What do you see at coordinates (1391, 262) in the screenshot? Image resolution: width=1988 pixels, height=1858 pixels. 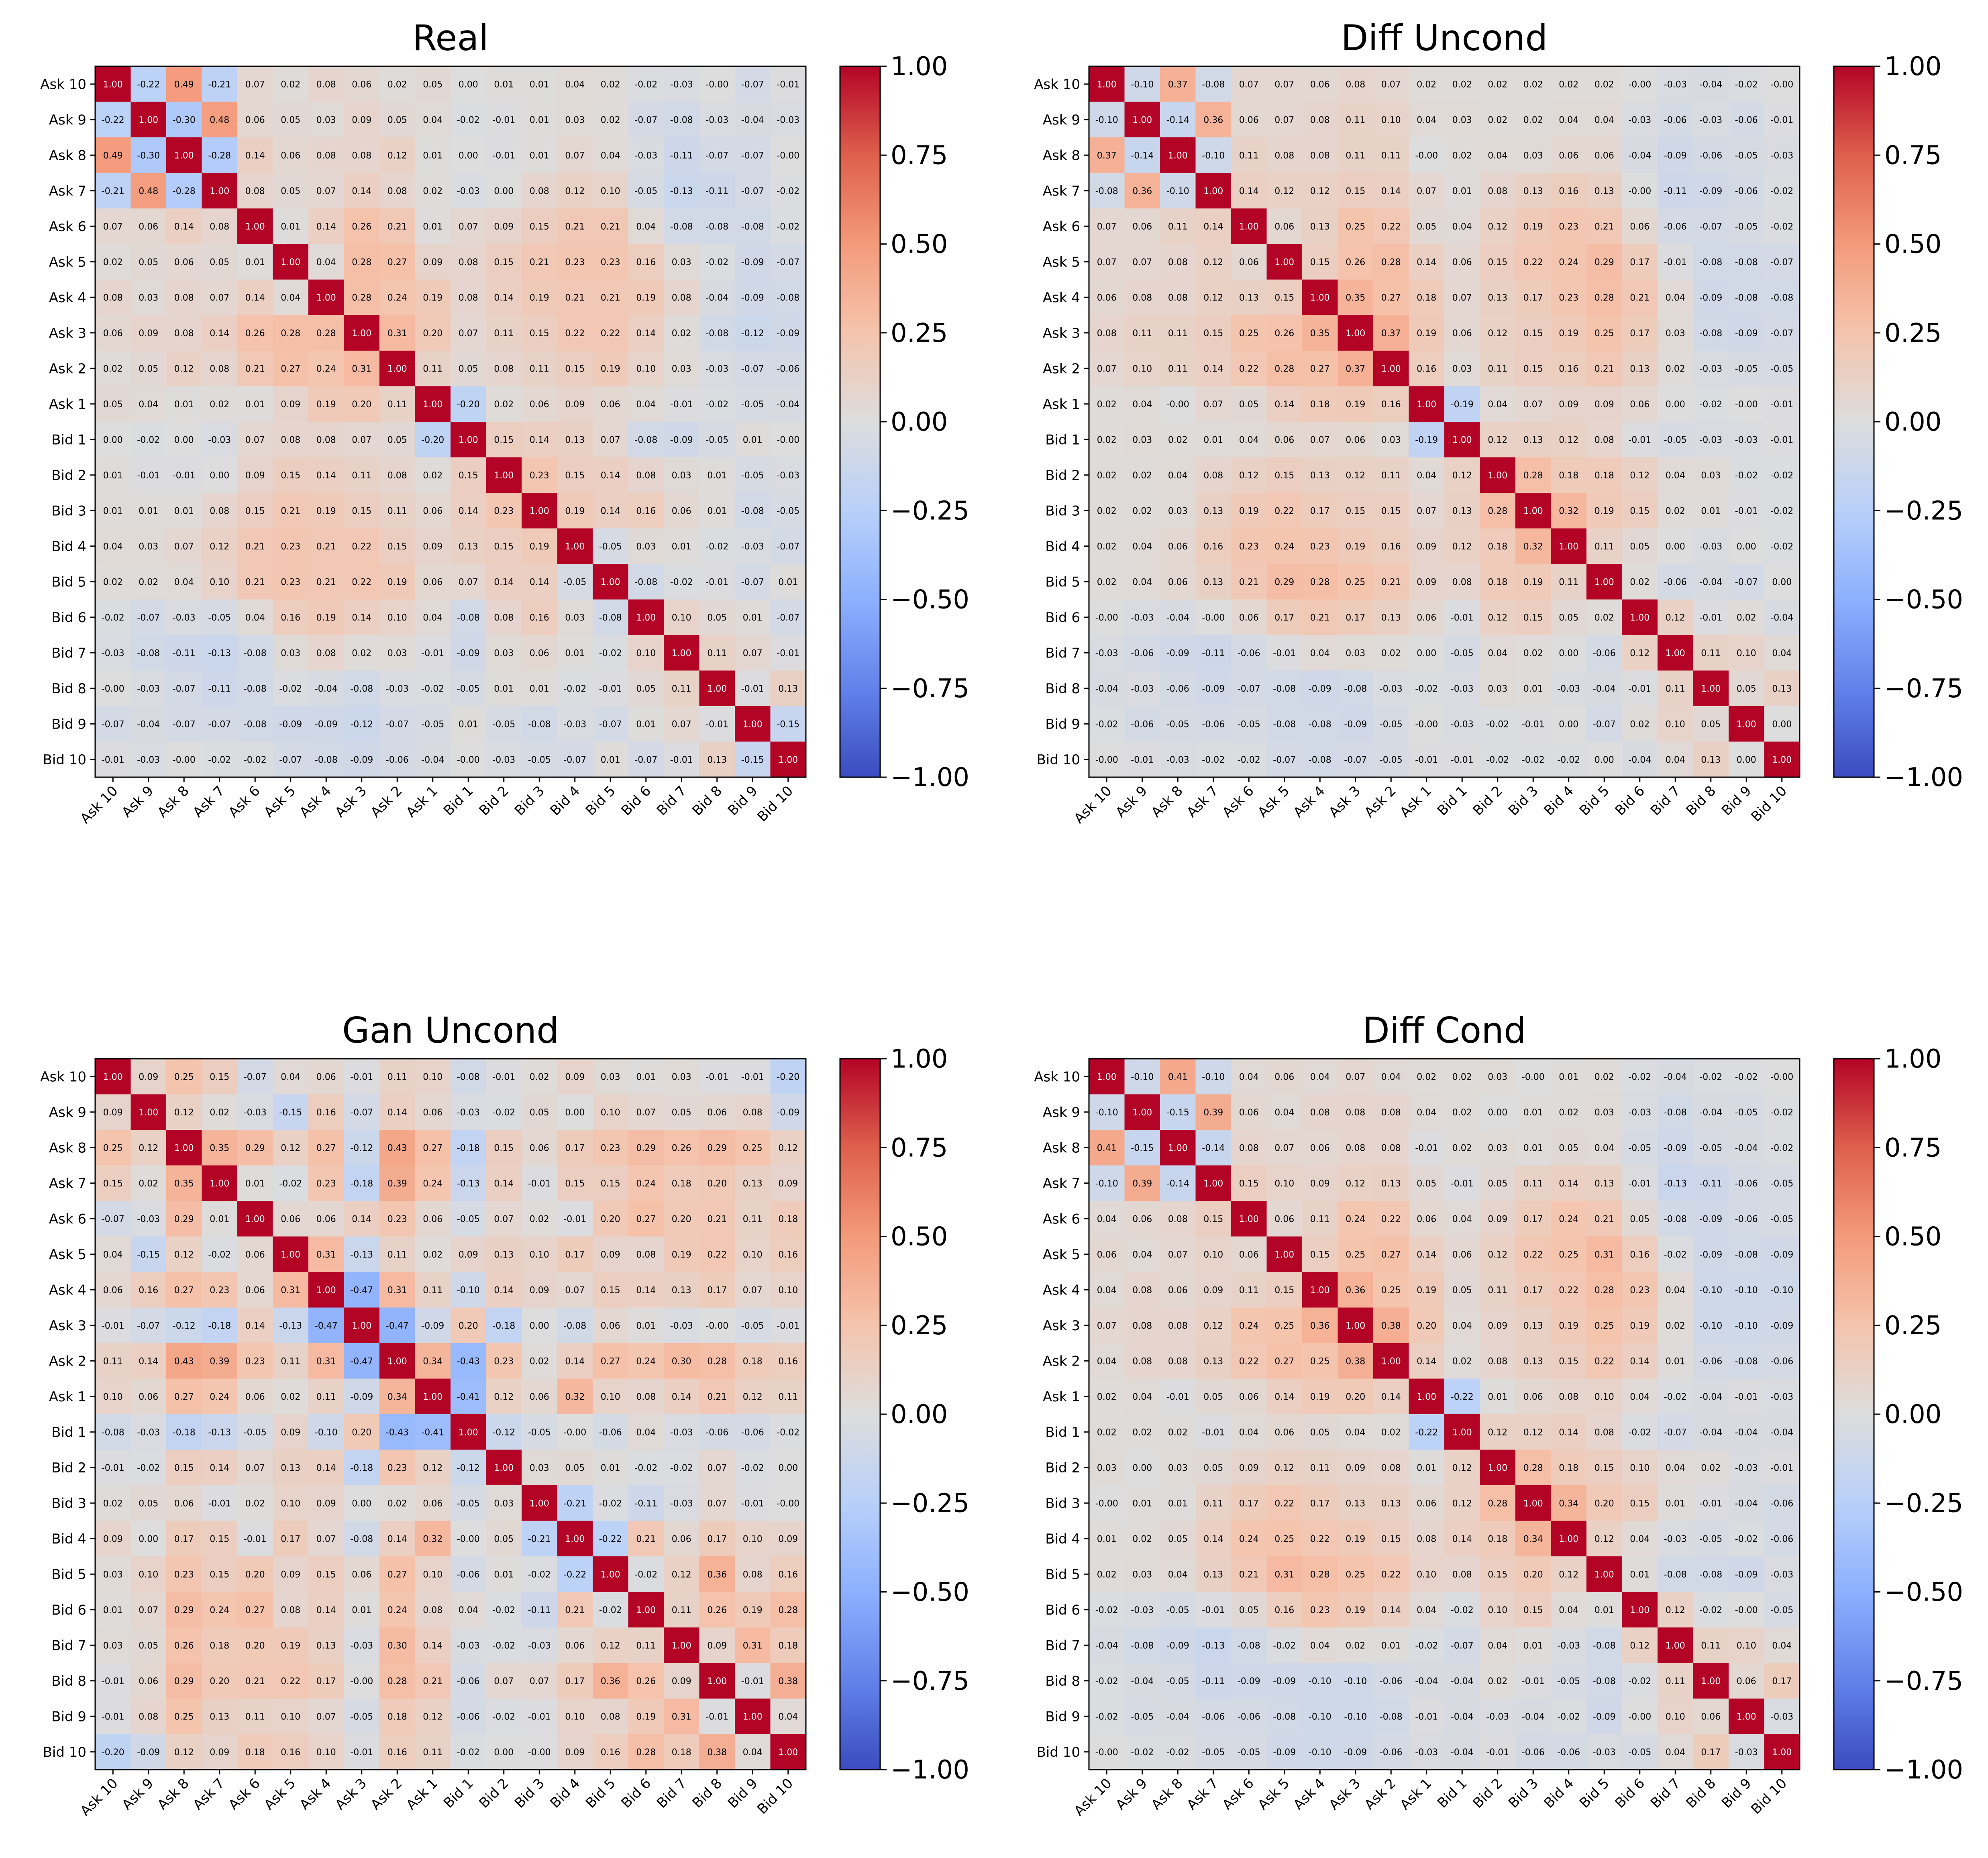 I see `cell-value-label: 0.28` at bounding box center [1391, 262].